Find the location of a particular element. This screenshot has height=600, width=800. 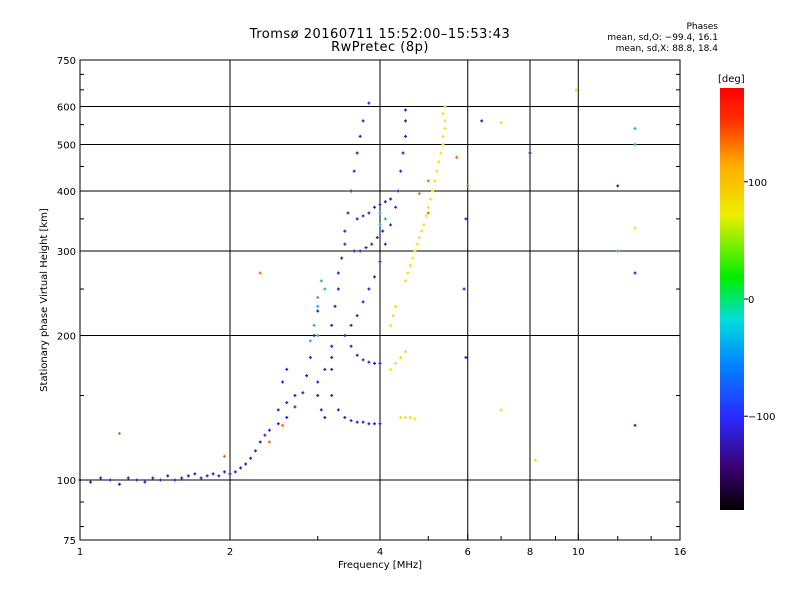

phase-info-x-mode: mean, sd,X: 88.8, 18.4 is located at coordinates (666, 49).